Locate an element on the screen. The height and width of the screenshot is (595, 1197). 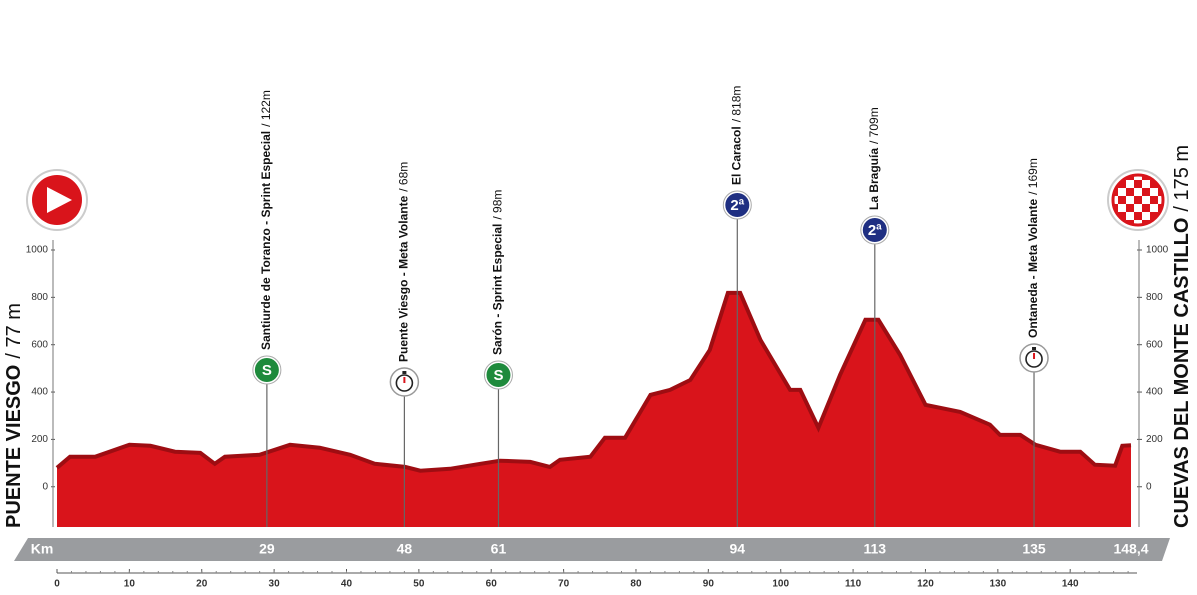
poi-name: El Caracol is located at coordinates (736, 155).